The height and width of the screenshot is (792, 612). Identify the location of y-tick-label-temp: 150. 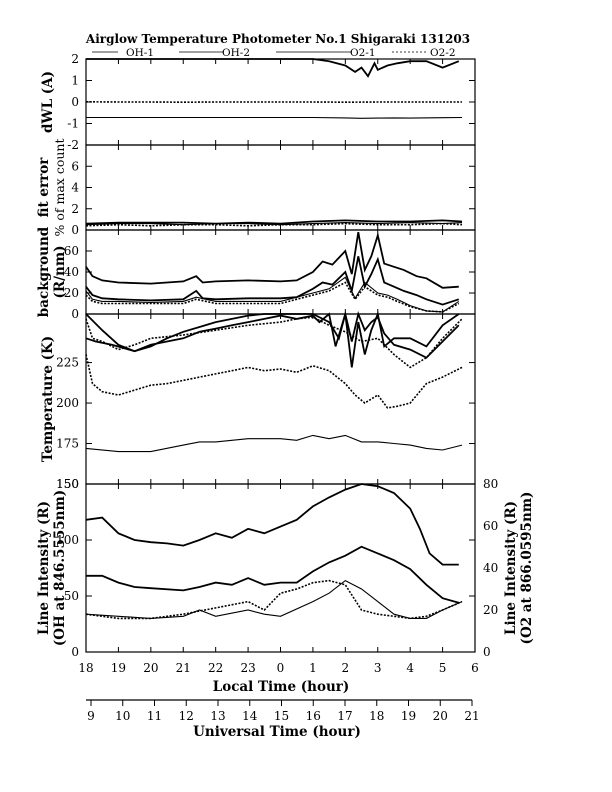
(67, 484).